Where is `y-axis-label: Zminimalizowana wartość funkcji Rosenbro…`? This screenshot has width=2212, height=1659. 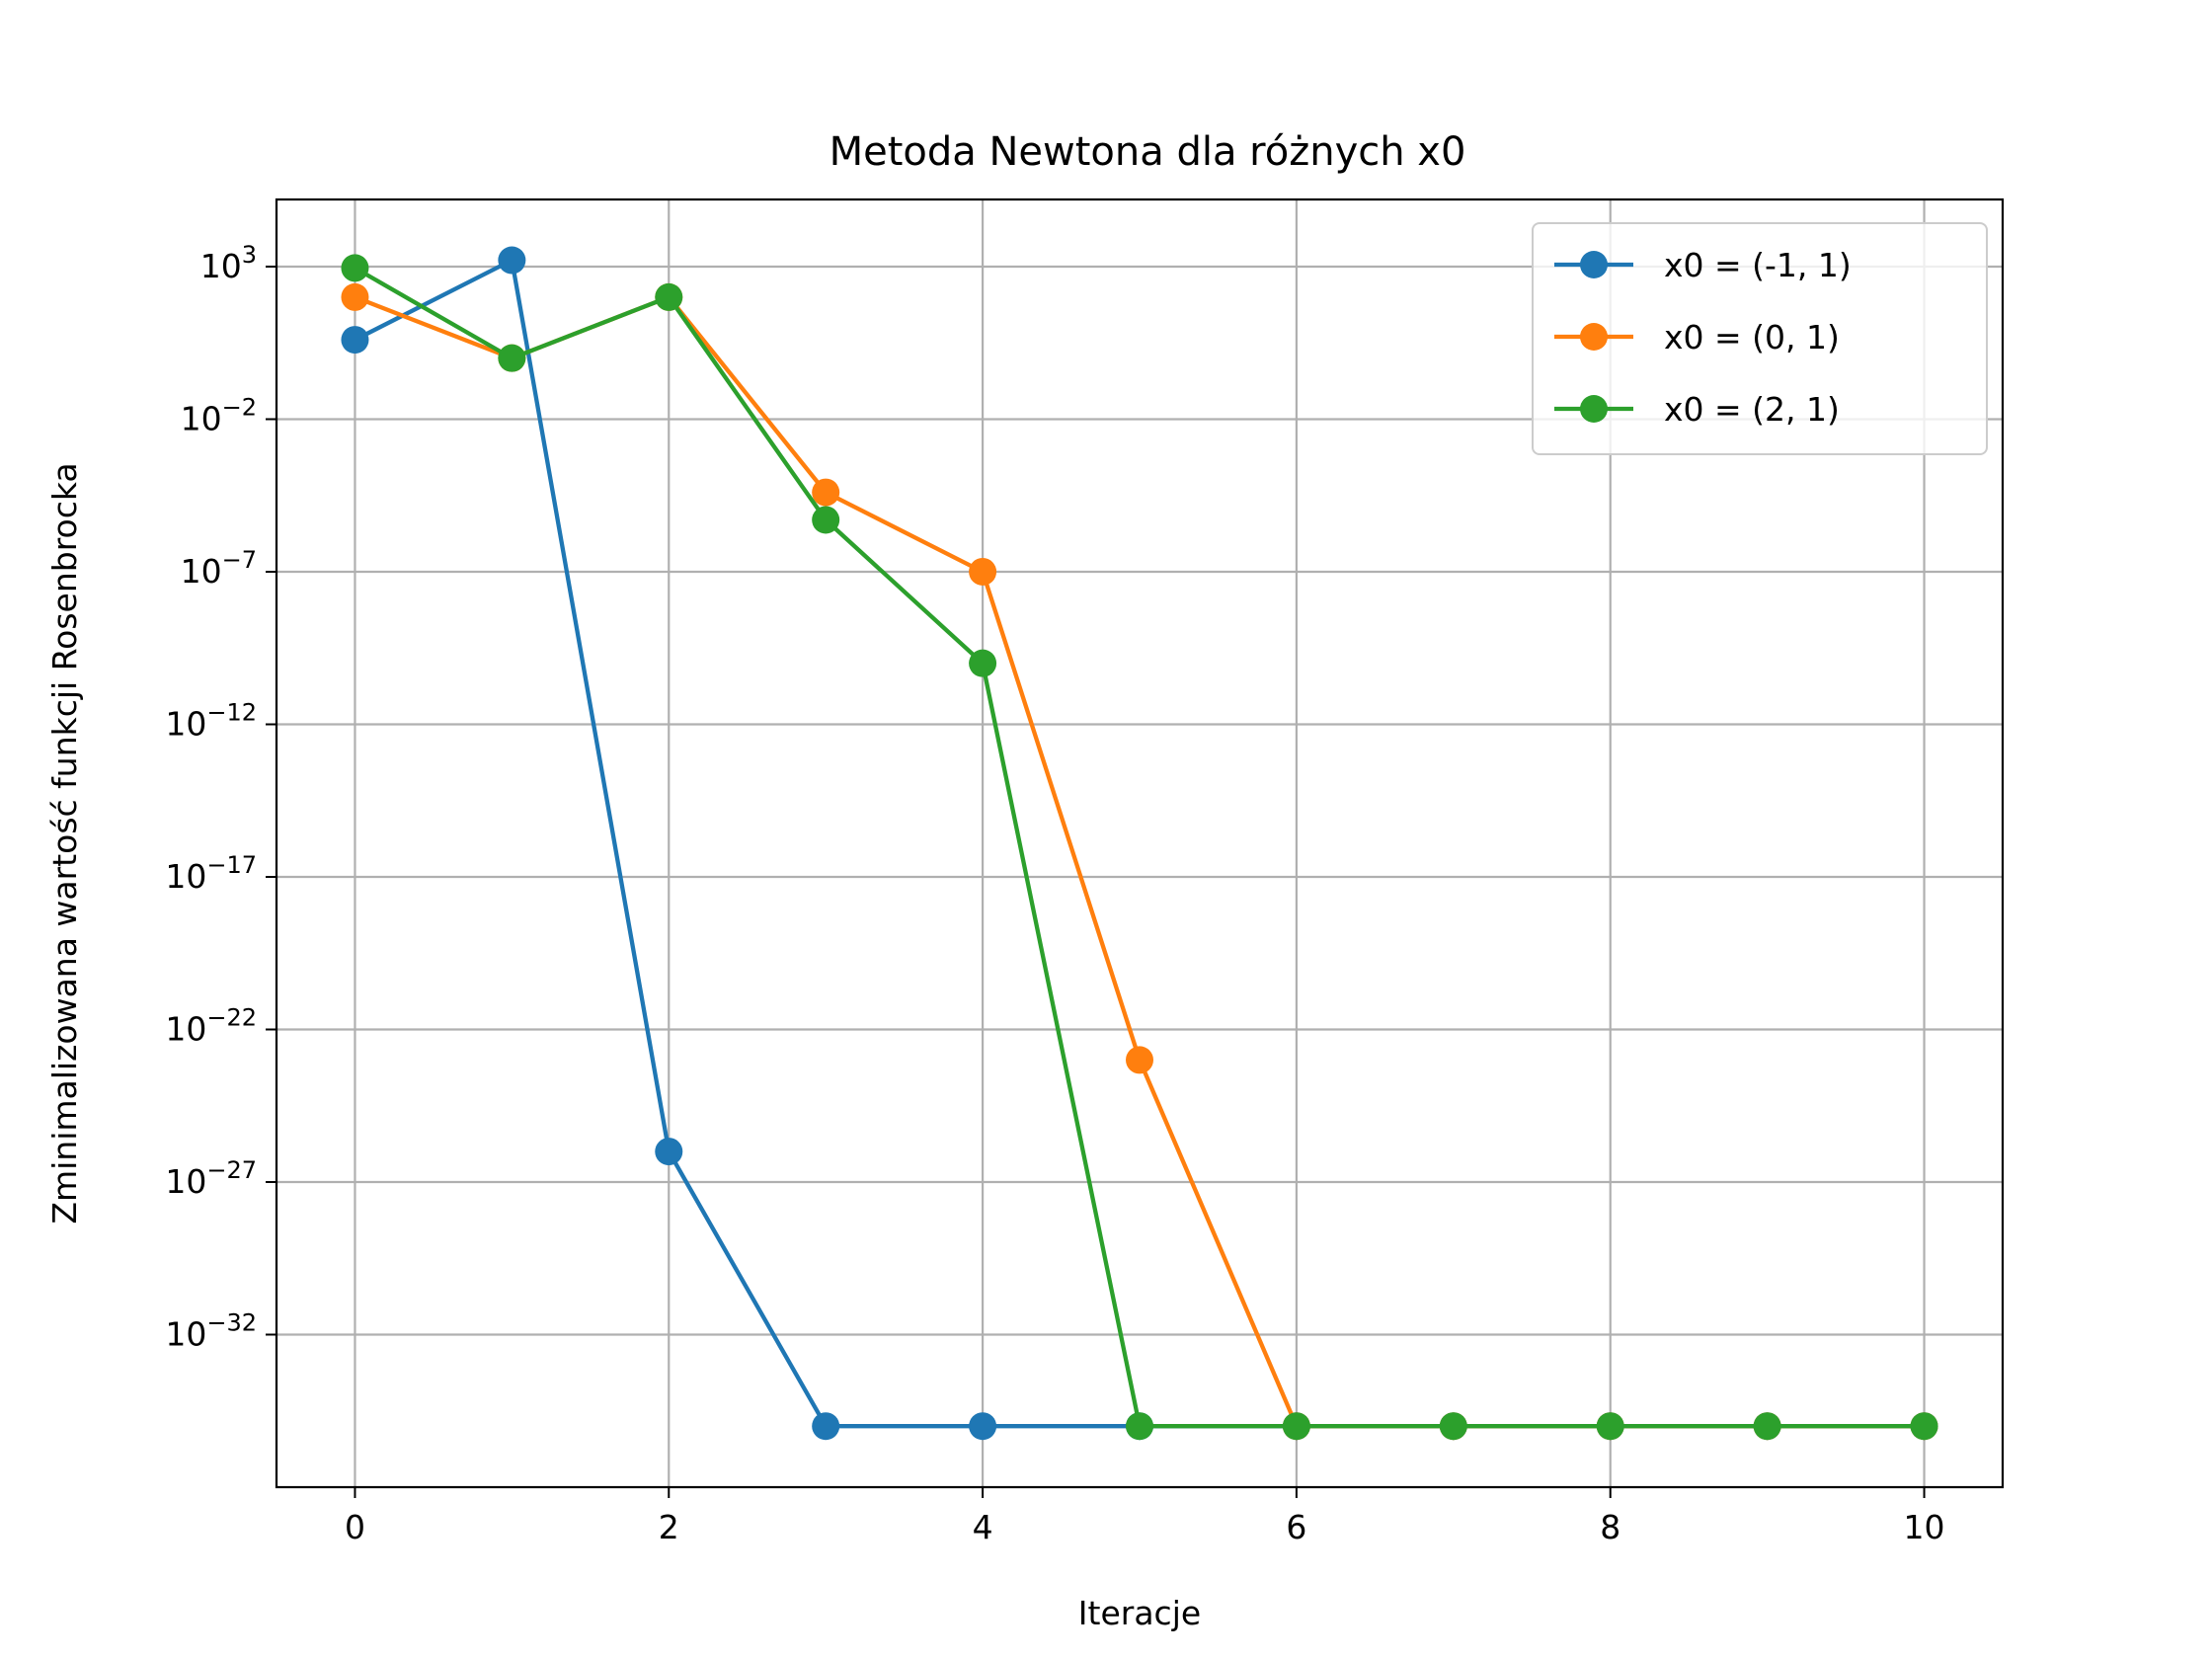
y-axis-label: Zminimalizowana wartość funkcji Rosenbro… is located at coordinates (65, 843).